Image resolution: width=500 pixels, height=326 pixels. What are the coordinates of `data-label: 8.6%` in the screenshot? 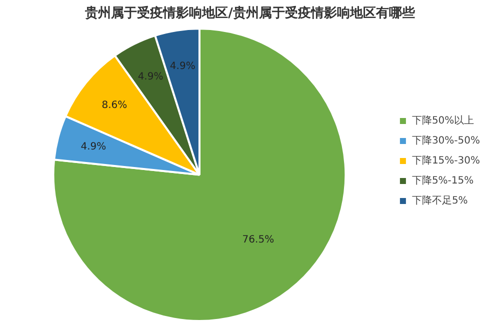 It's located at (115, 106).